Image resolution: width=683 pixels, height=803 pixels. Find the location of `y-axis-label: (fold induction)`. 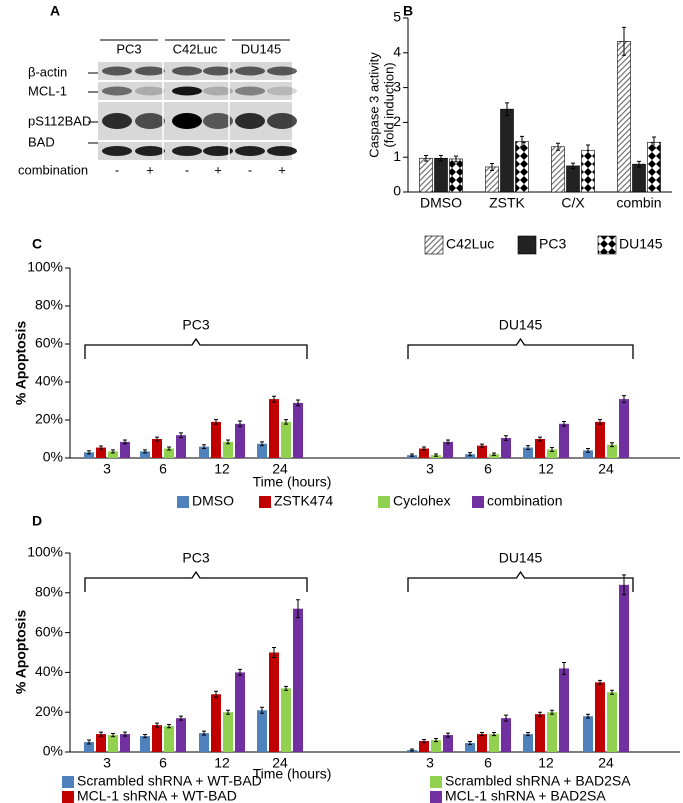

y-axis-label: (fold induction) is located at coordinates (388, 104).